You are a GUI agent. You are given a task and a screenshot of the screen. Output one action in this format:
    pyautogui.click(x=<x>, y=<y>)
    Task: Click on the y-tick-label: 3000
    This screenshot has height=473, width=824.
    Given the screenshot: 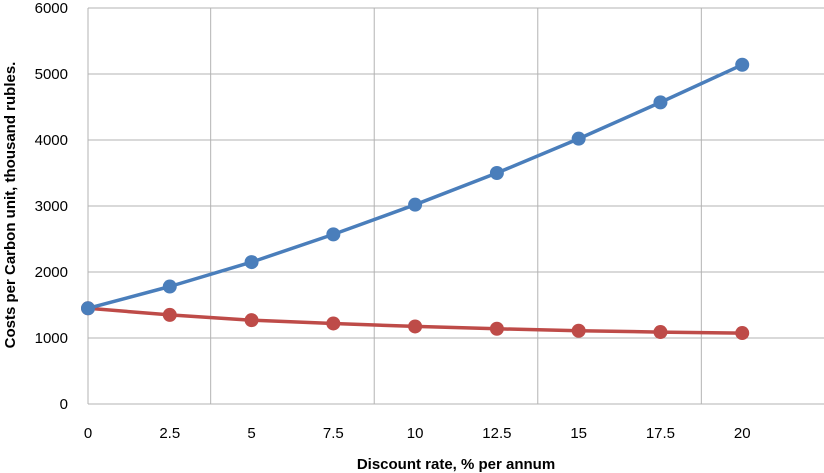 What is the action you would take?
    pyautogui.click(x=51, y=206)
    